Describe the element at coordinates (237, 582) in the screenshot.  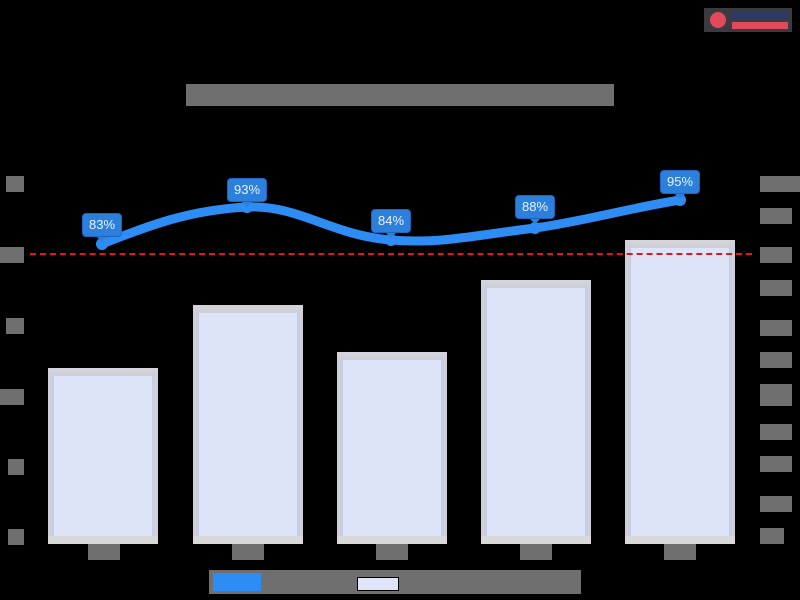
I see `legend-swatch-line` at that location.